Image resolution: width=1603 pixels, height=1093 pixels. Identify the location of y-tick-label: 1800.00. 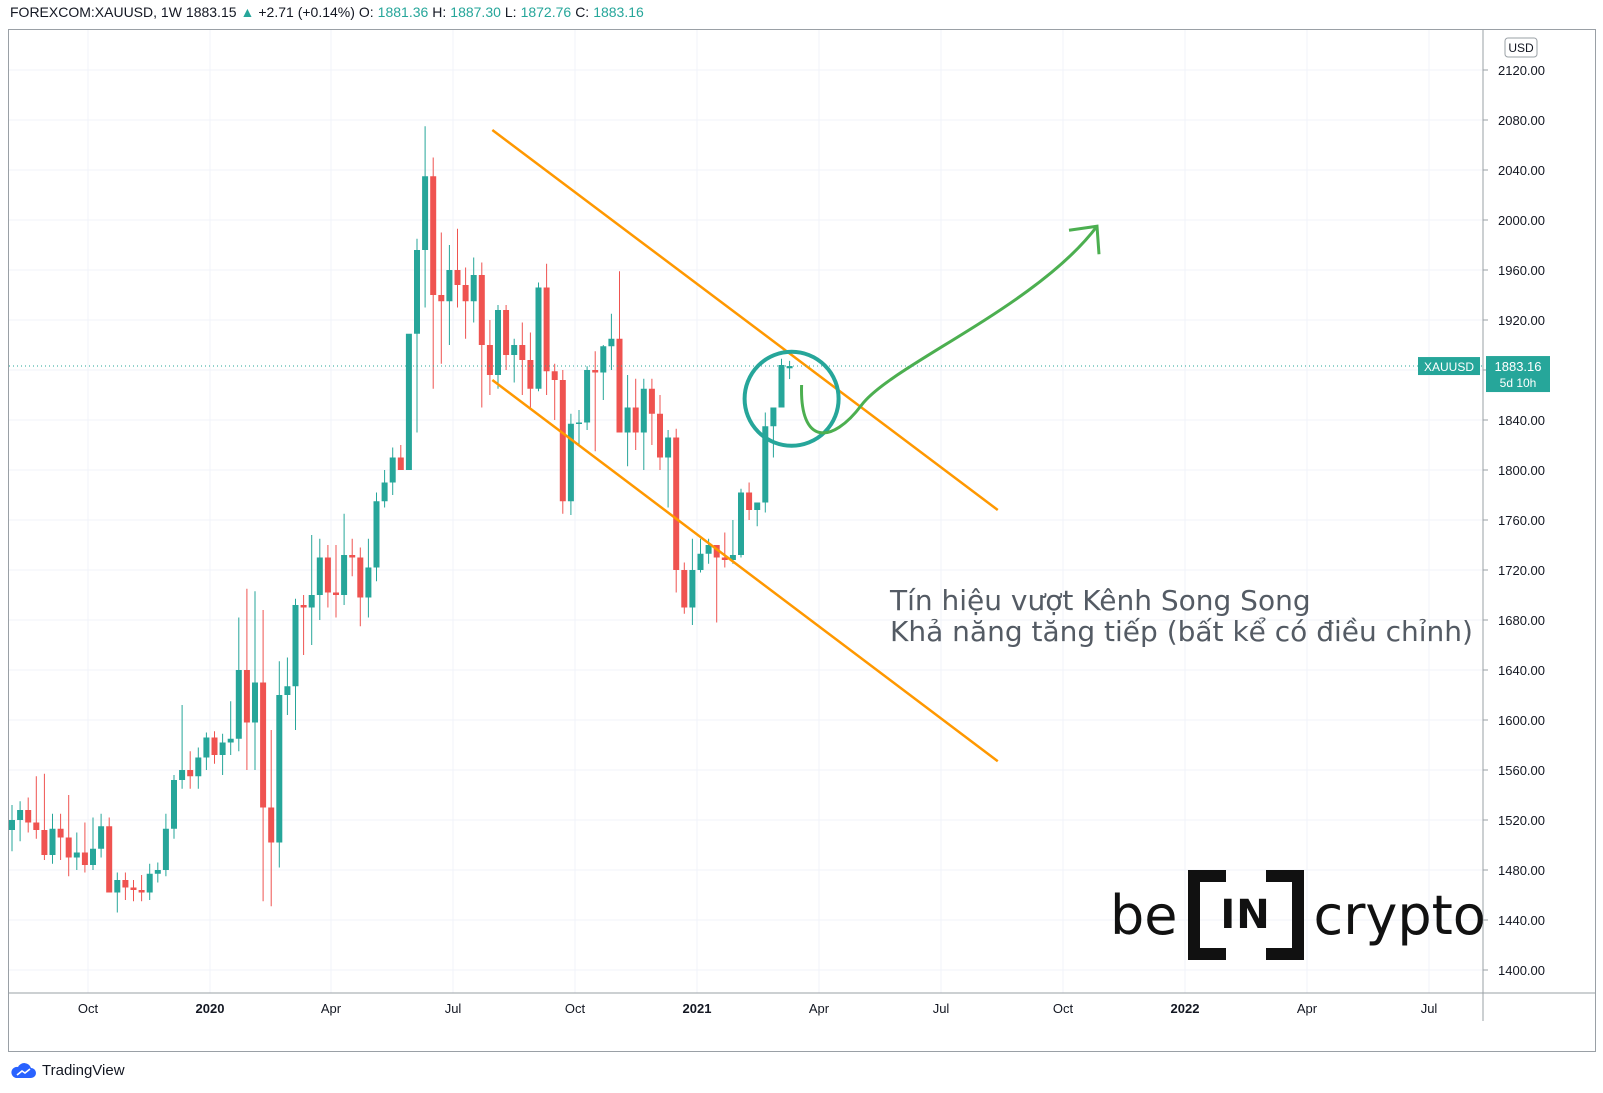
(1521, 470).